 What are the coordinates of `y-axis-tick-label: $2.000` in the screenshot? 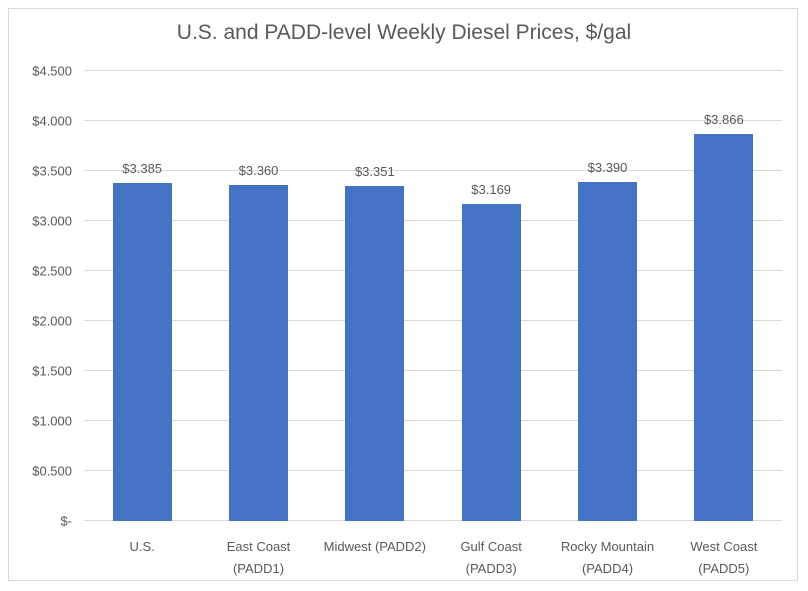 It's located at (52, 321).